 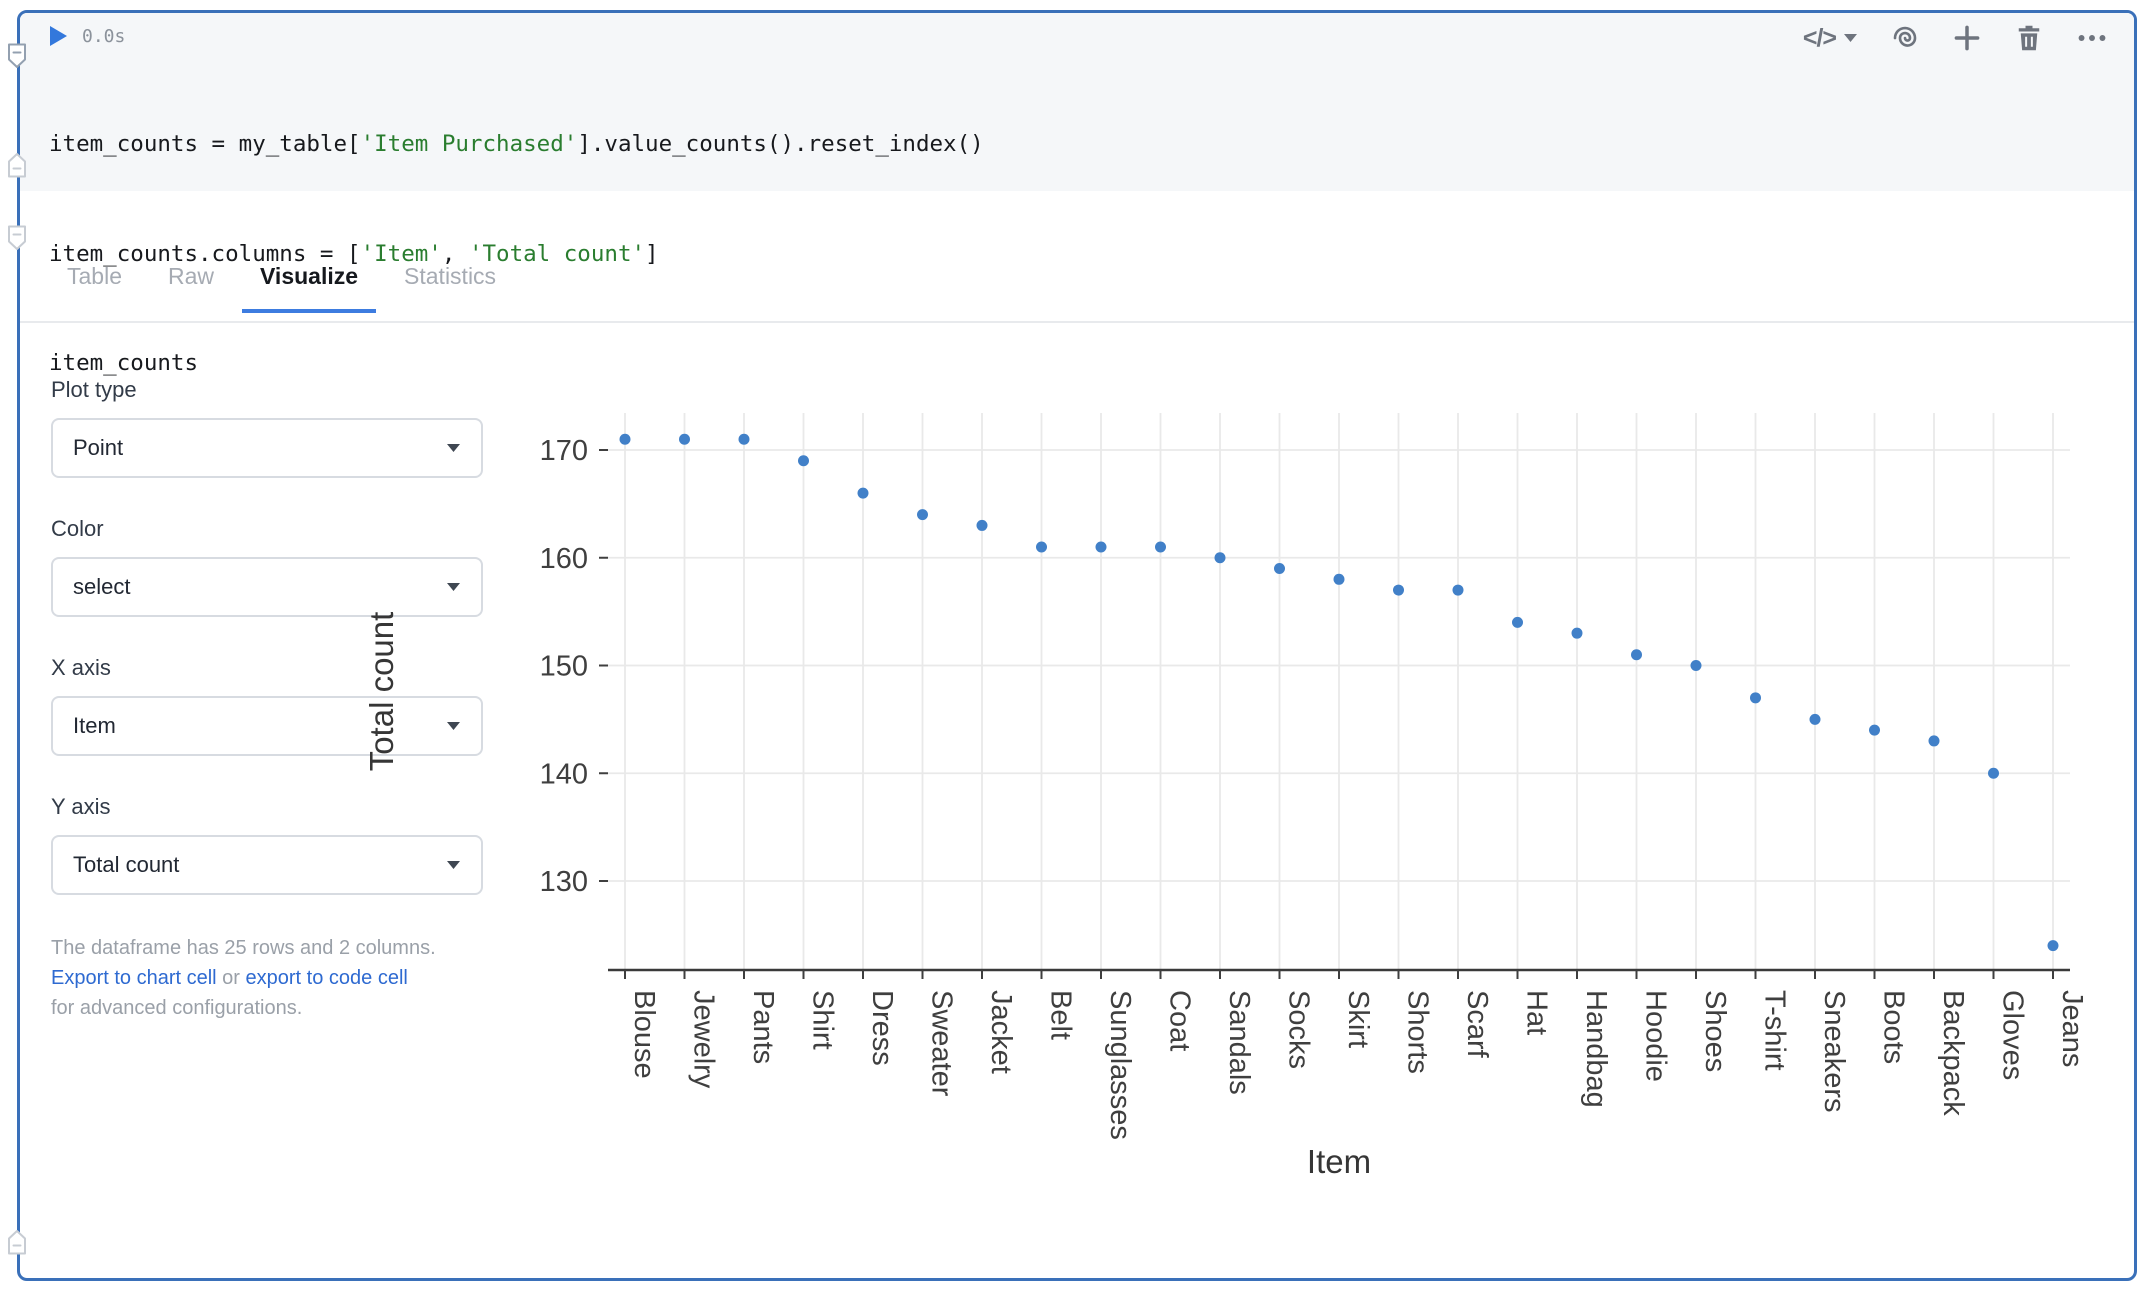 What do you see at coordinates (1001, 1032) in the screenshot?
I see `x-tick-label: Jacket` at bounding box center [1001, 1032].